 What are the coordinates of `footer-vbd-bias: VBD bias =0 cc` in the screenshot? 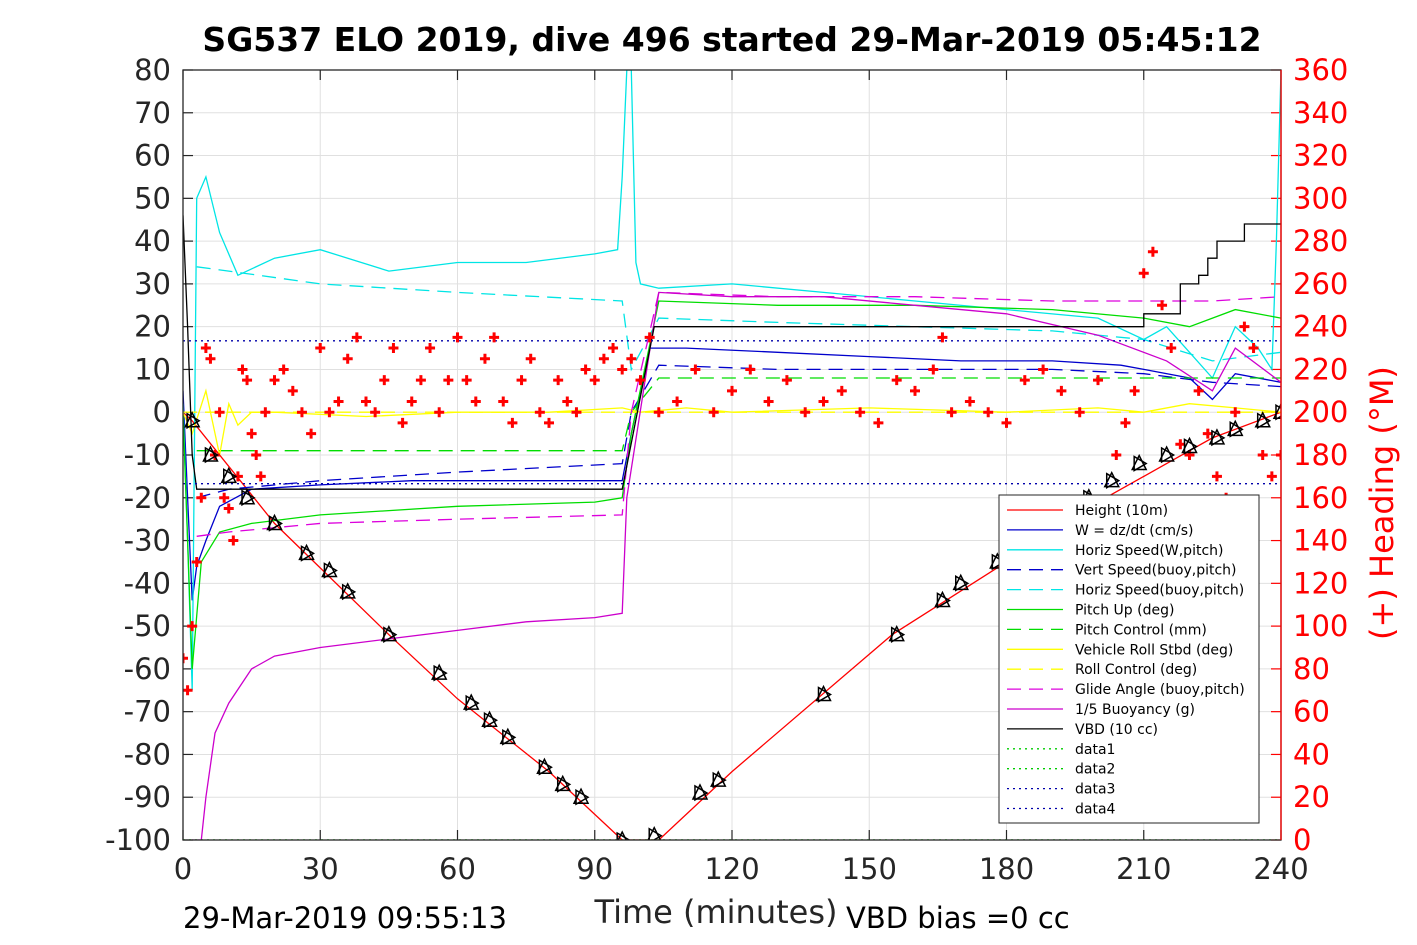 It's located at (958, 918).